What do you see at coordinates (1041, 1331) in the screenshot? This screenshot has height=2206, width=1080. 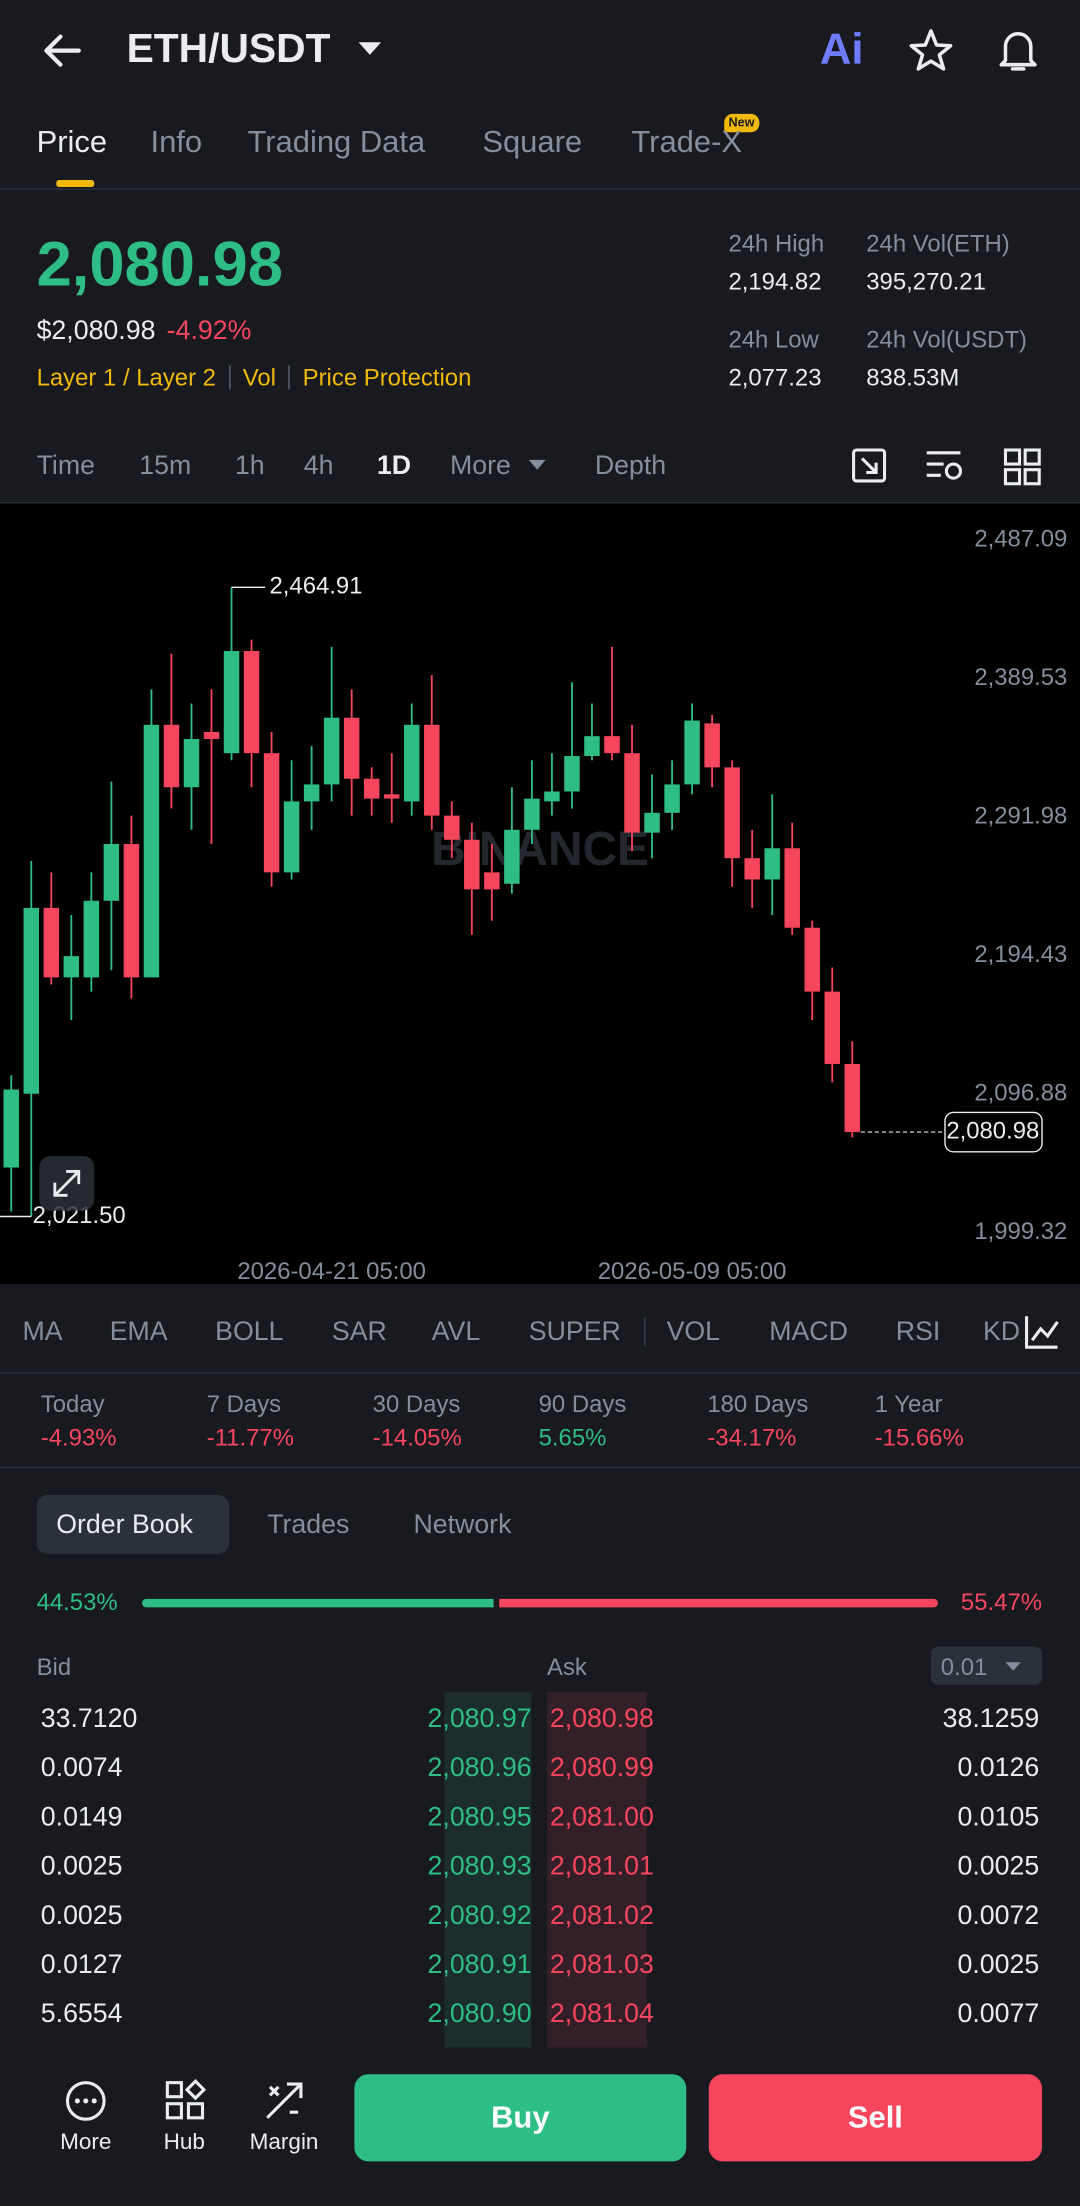 I see `indicator-settings` at bounding box center [1041, 1331].